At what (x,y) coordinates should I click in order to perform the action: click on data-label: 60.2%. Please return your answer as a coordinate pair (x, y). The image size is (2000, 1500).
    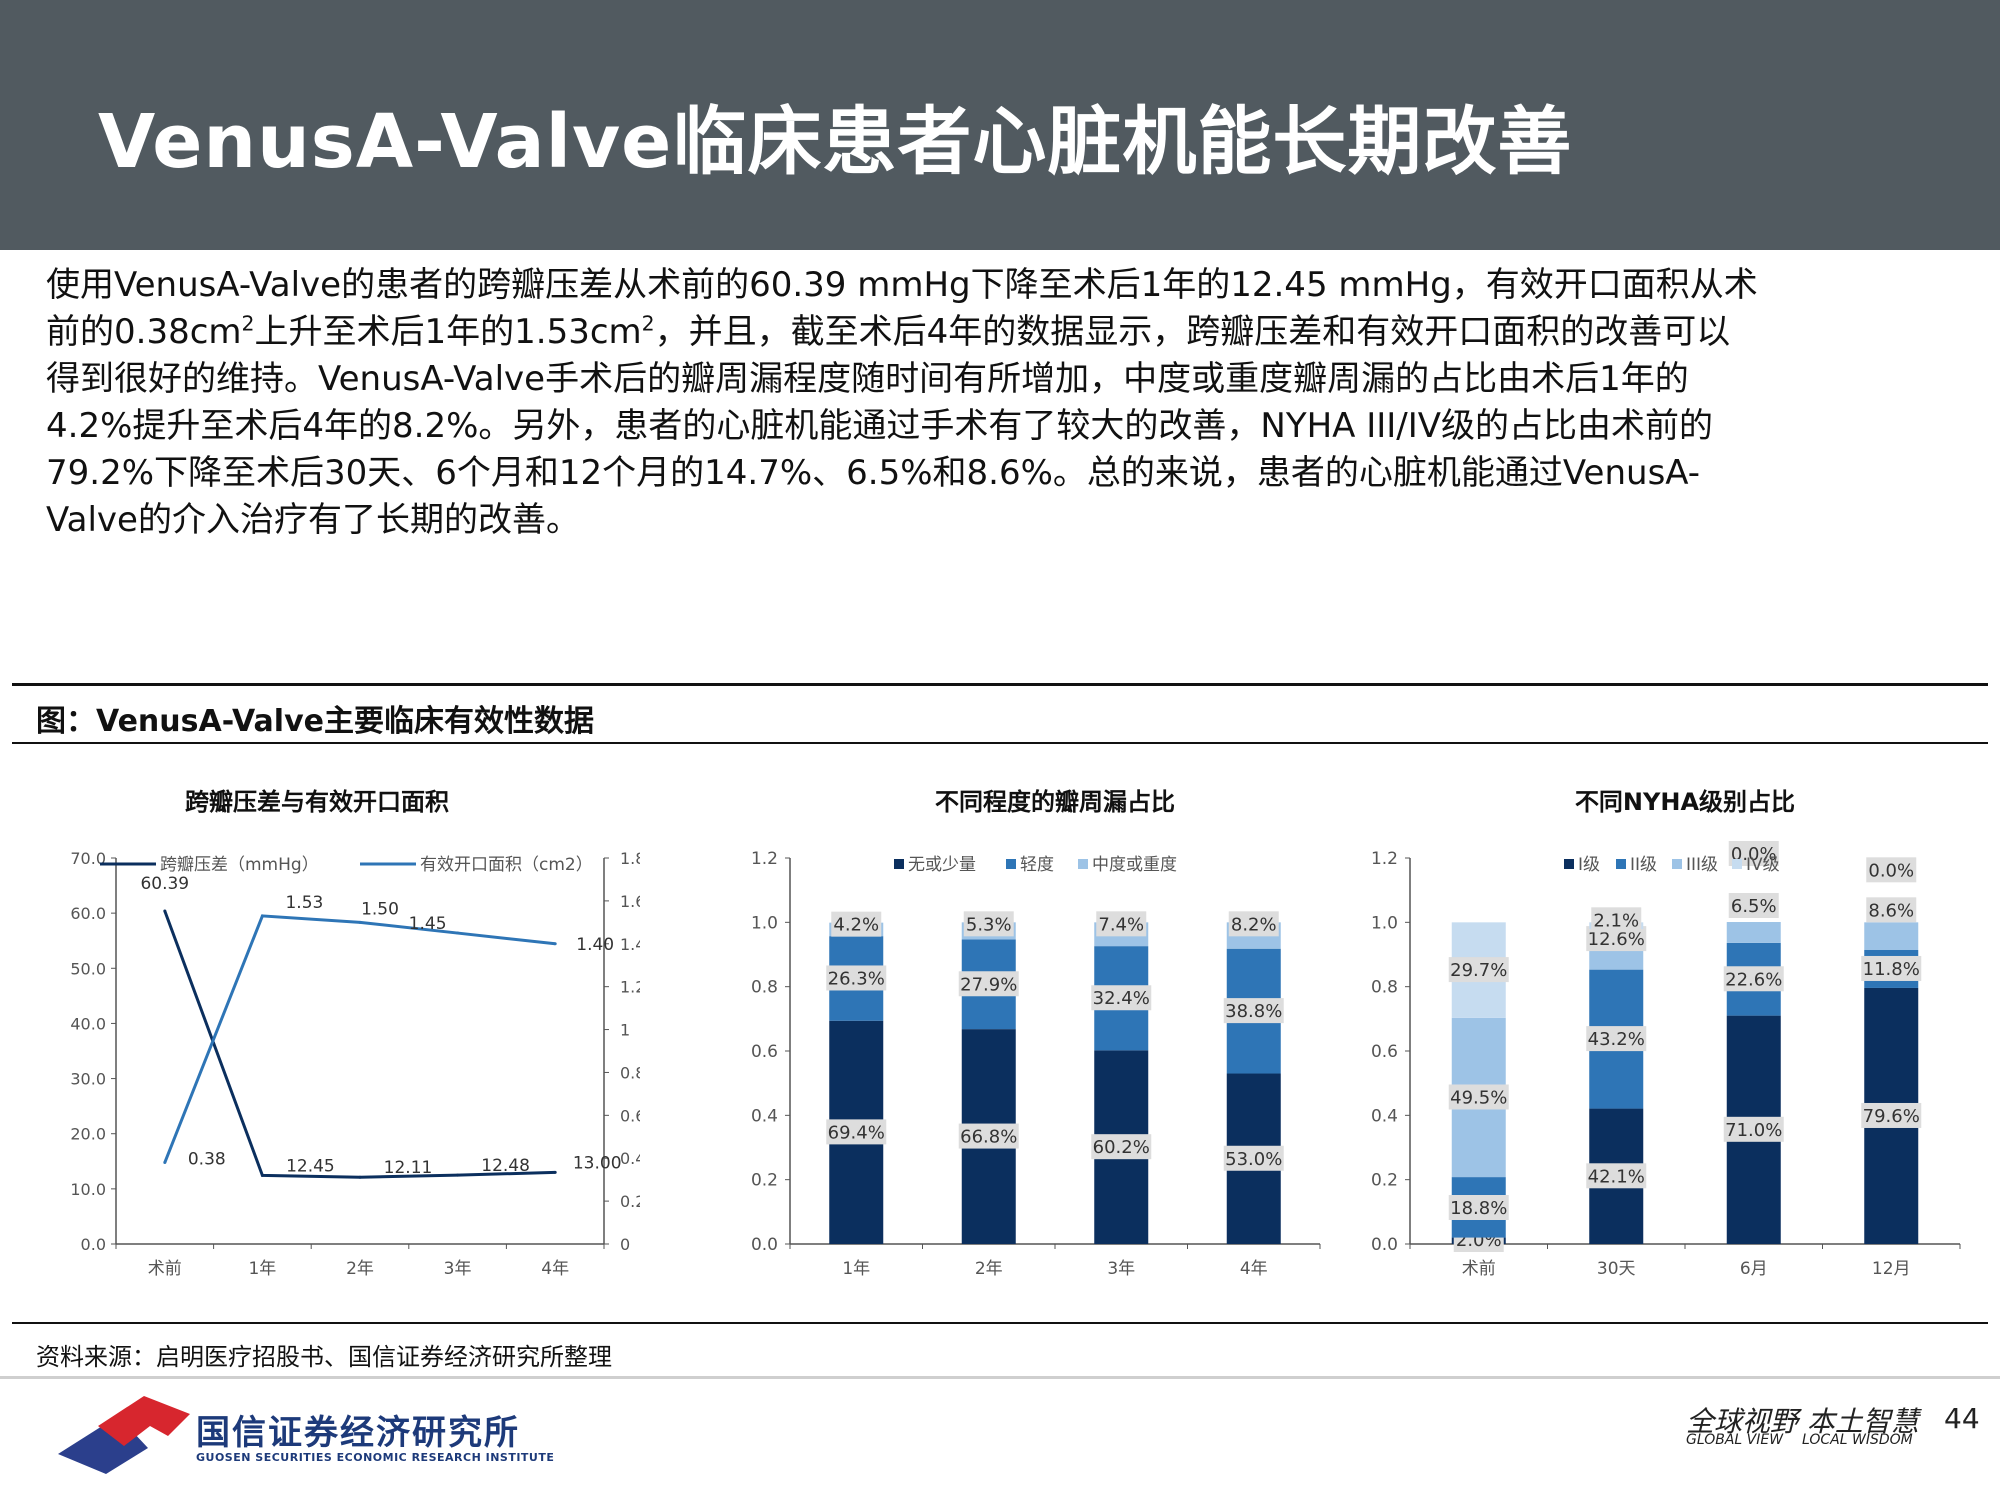
    Looking at the image, I should click on (1121, 1147).